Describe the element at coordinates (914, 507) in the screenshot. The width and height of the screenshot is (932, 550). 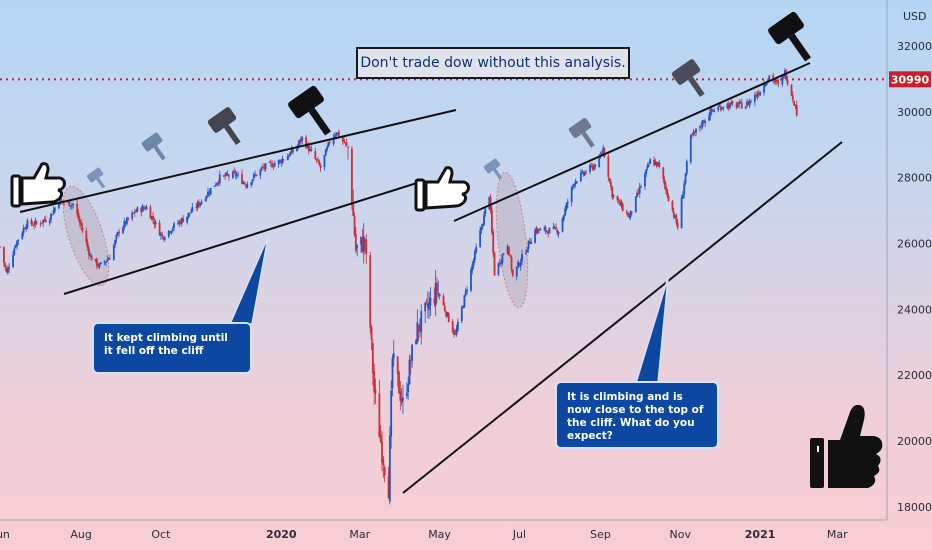
I see `price-tick-label: 18000` at that location.